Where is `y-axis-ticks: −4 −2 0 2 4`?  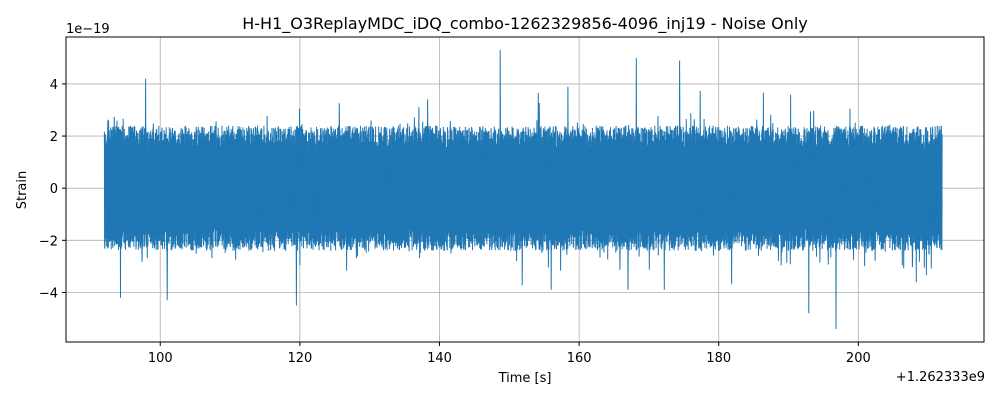
y-axis-ticks: −4 −2 0 2 4 is located at coordinates (52, 189).